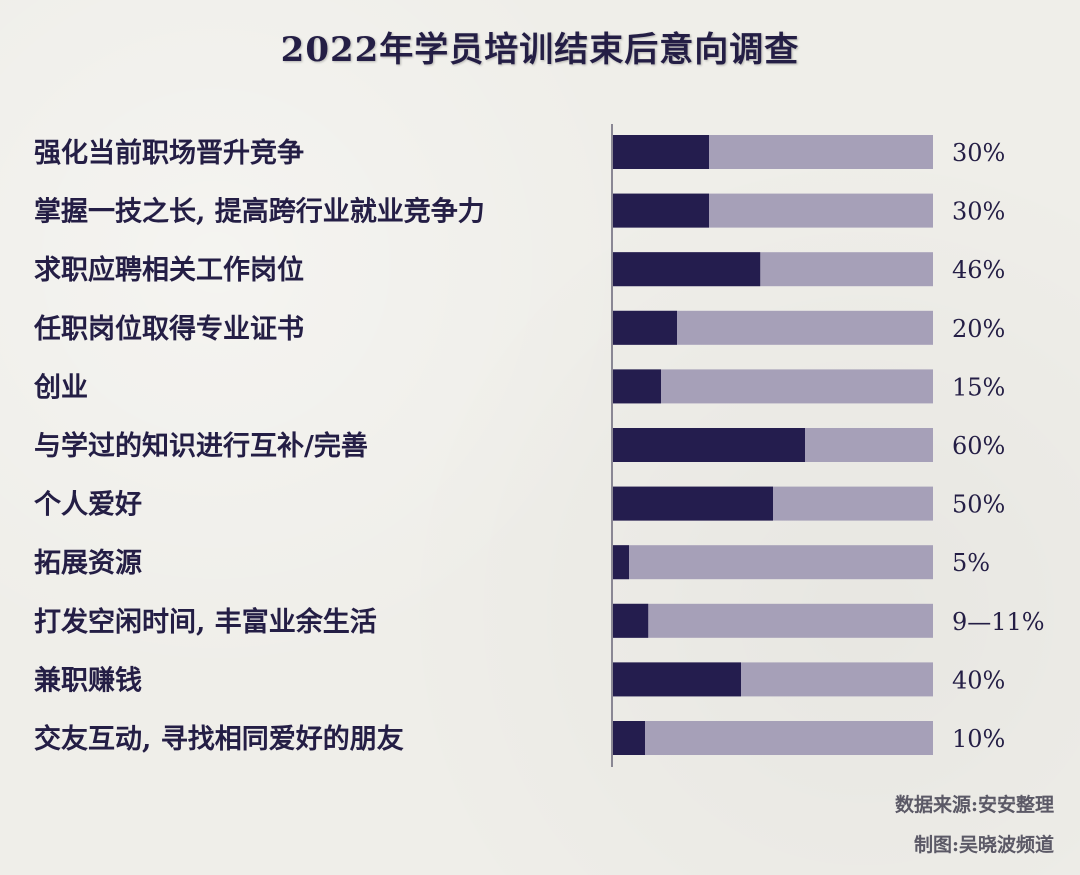 The width and height of the screenshot is (1080, 875). Describe the element at coordinates (88, 563) in the screenshot. I see `category-label: 拓展资源` at that location.